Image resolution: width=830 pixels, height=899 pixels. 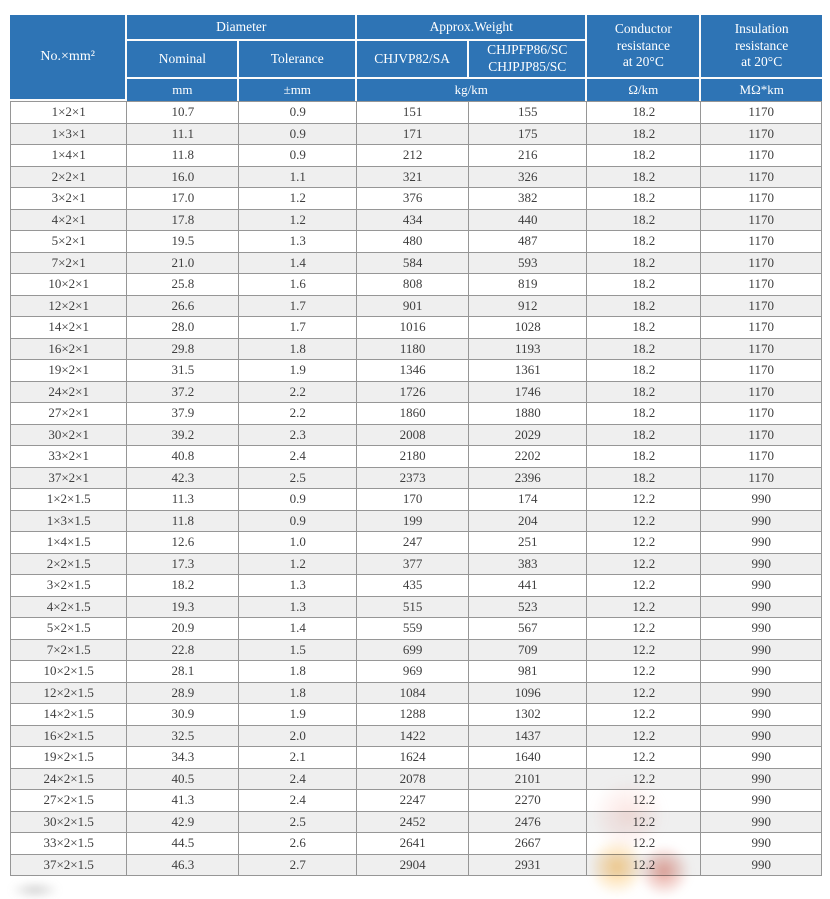 What do you see at coordinates (528, 478) in the screenshot?
I see `cell-weight-chjpfp86-chjpjp85: 2396` at bounding box center [528, 478].